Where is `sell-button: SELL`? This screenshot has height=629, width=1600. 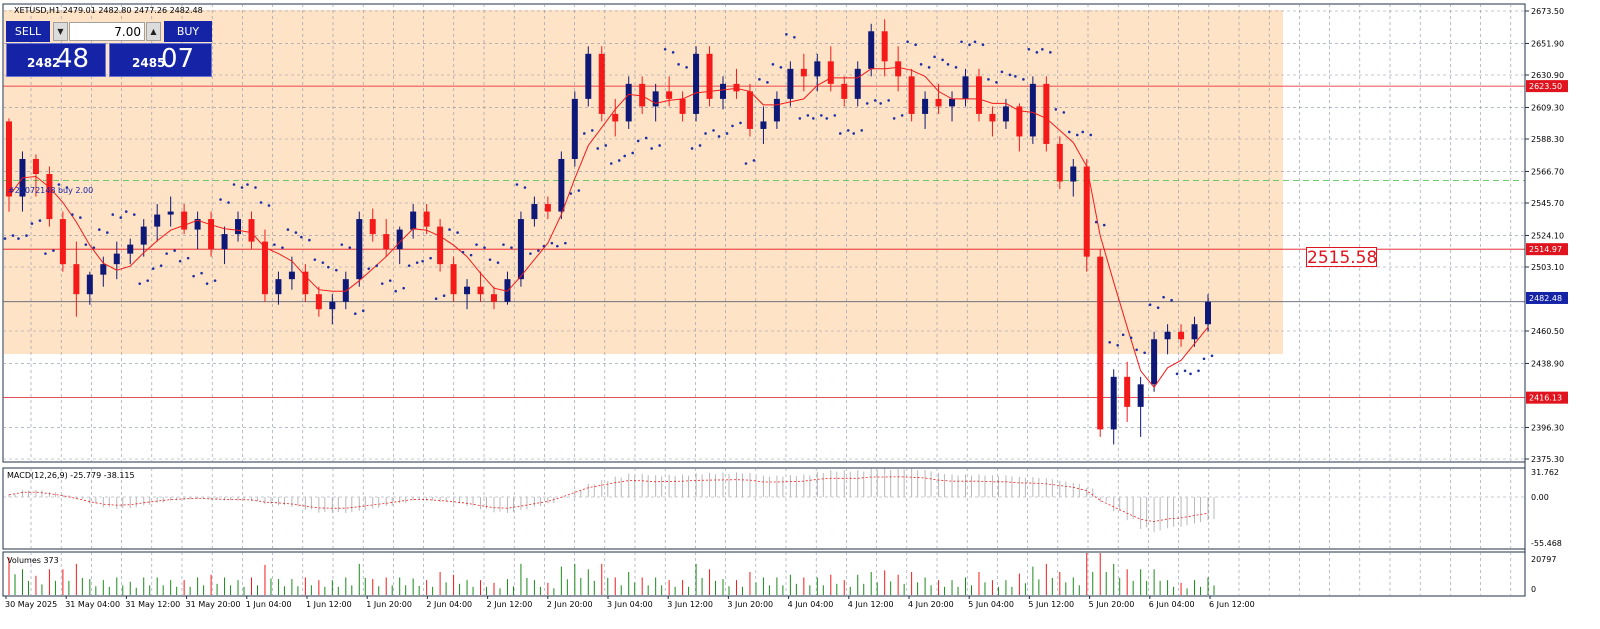
sell-button: SELL is located at coordinates (28, 31).